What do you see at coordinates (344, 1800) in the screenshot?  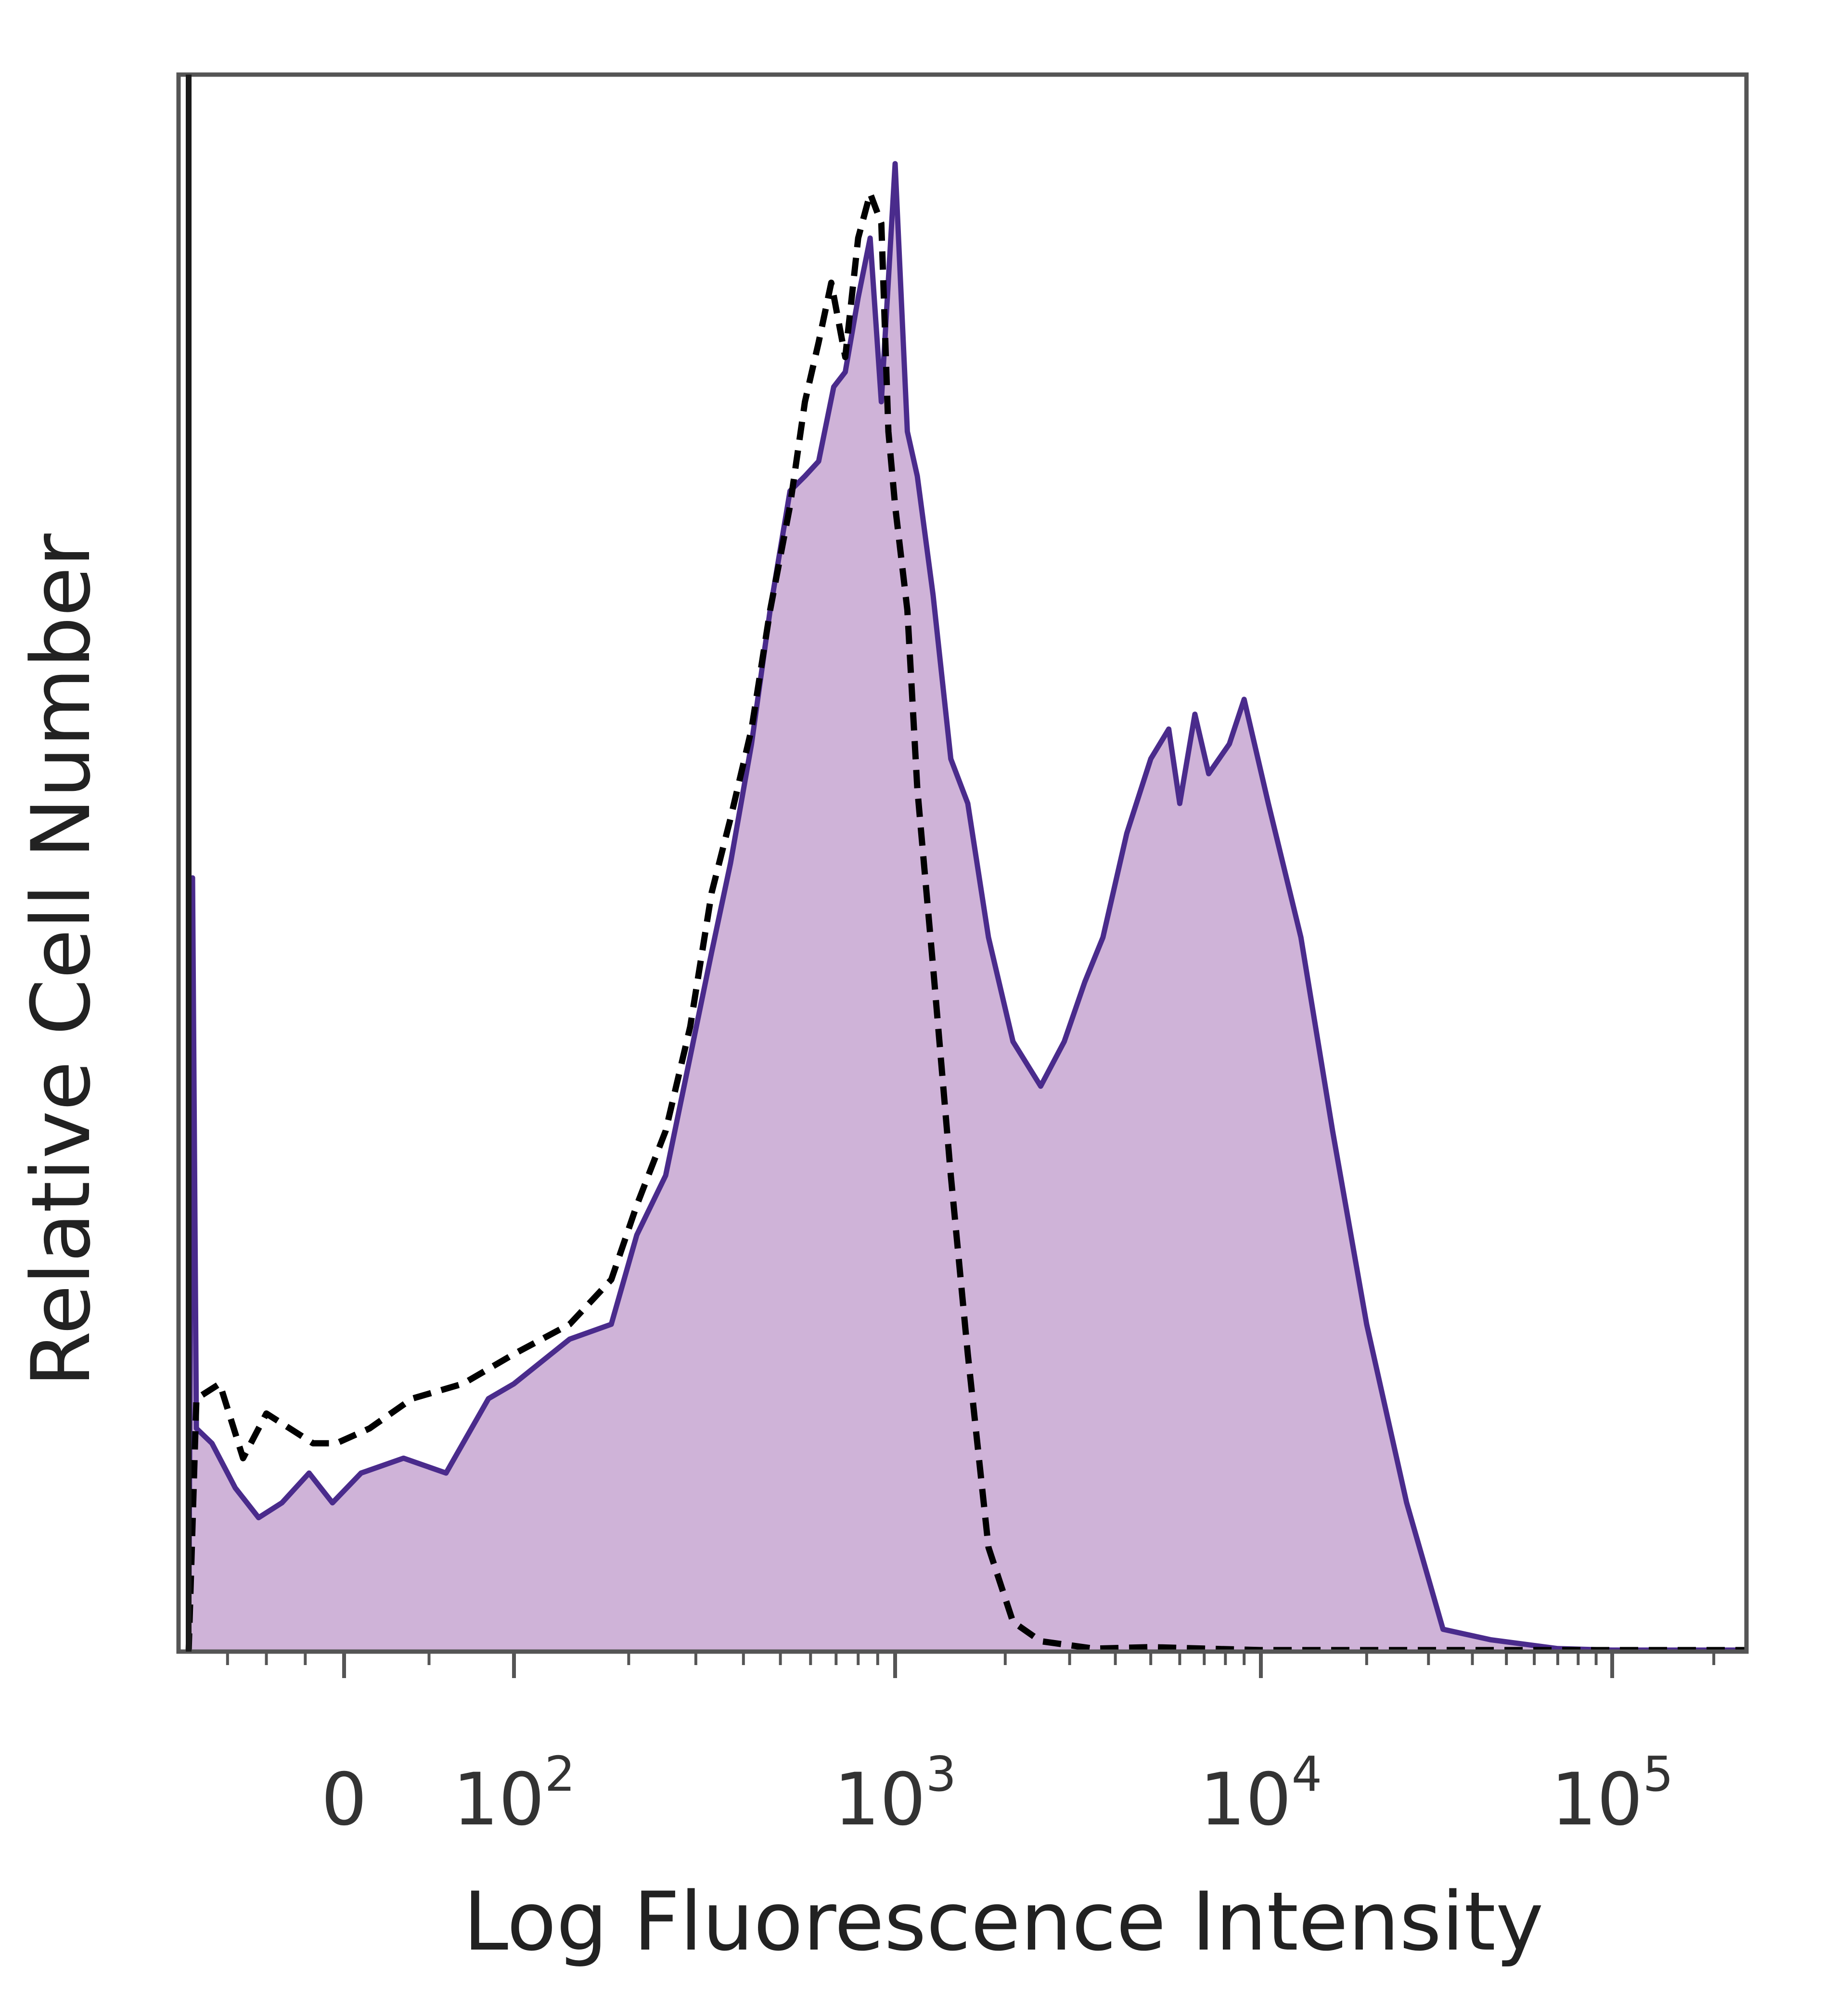 I see `x-tick-label: 0` at bounding box center [344, 1800].